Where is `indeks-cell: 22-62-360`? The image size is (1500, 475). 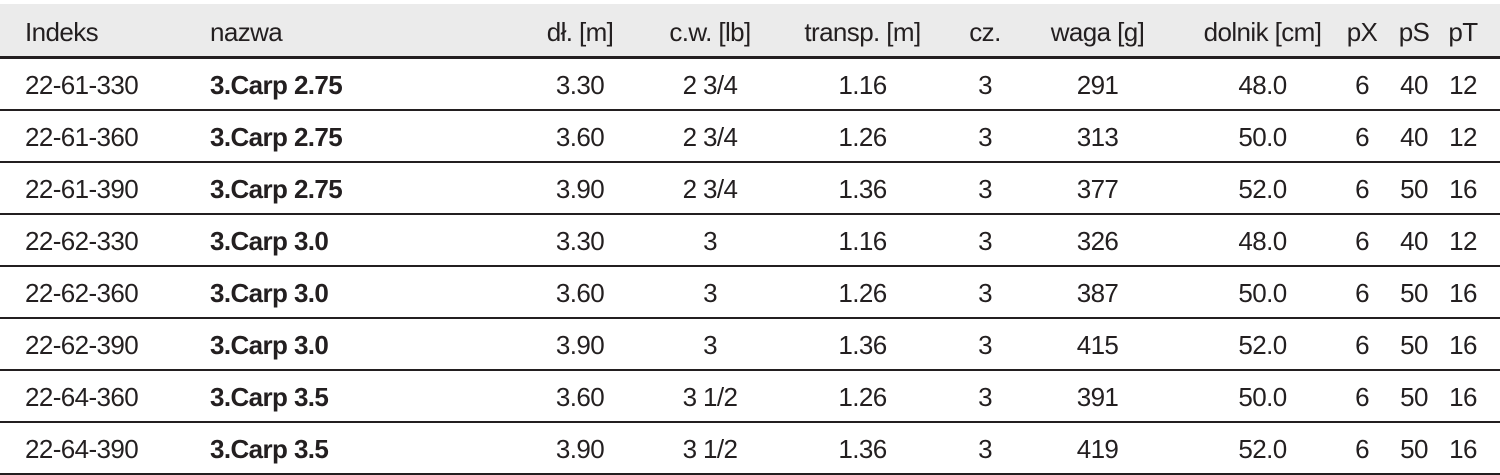 indeks-cell: 22-62-360 is located at coordinates (82, 293).